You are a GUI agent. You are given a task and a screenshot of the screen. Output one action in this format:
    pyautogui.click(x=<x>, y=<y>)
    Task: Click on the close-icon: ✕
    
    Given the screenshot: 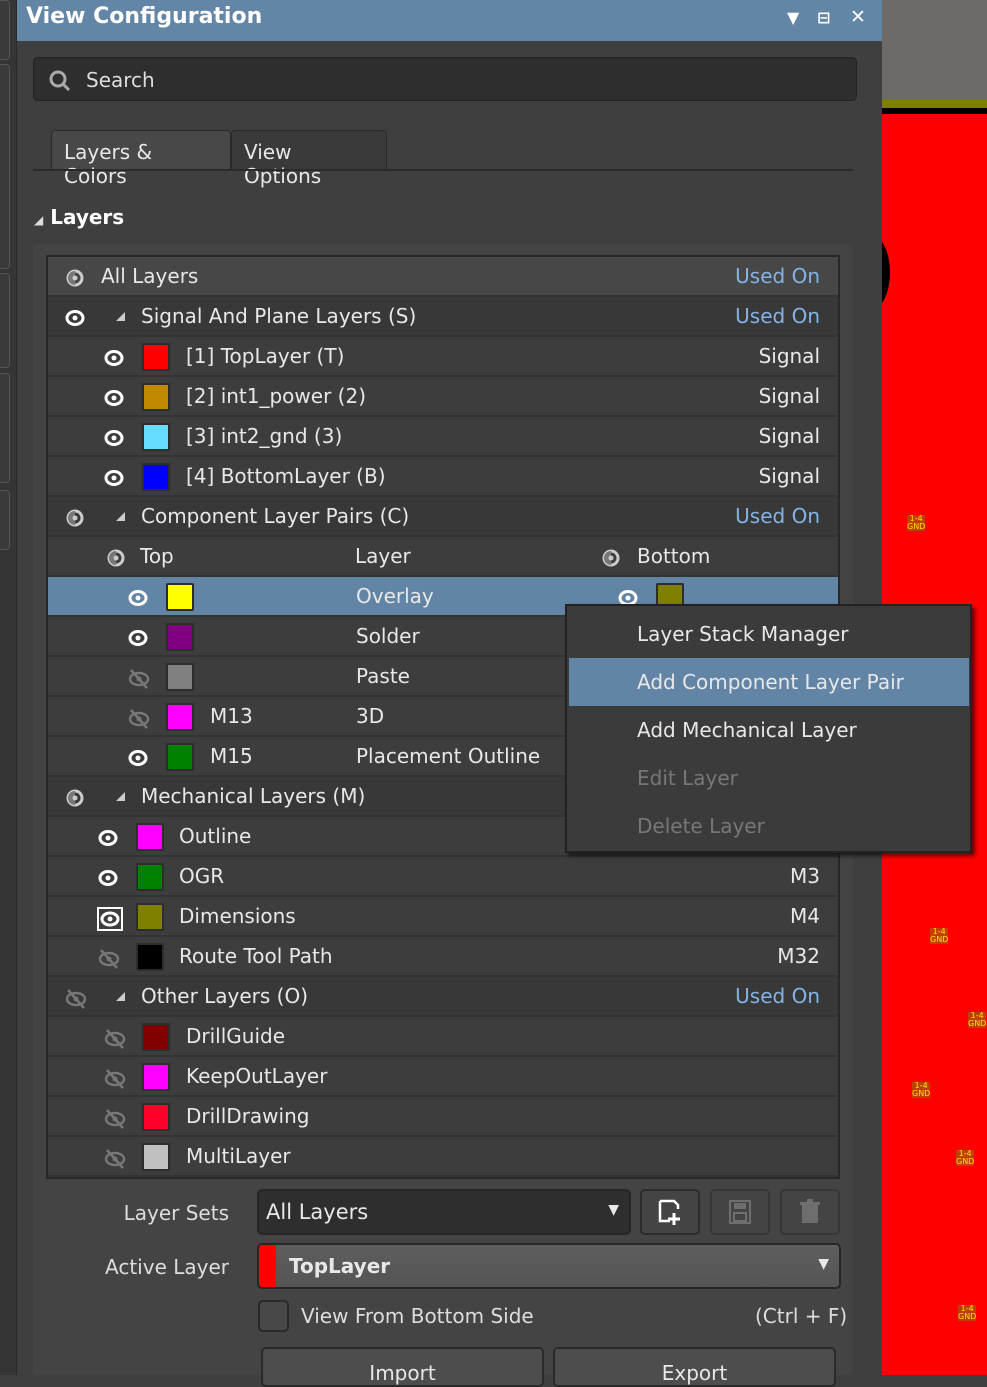 What is the action you would take?
    pyautogui.click(x=858, y=17)
    